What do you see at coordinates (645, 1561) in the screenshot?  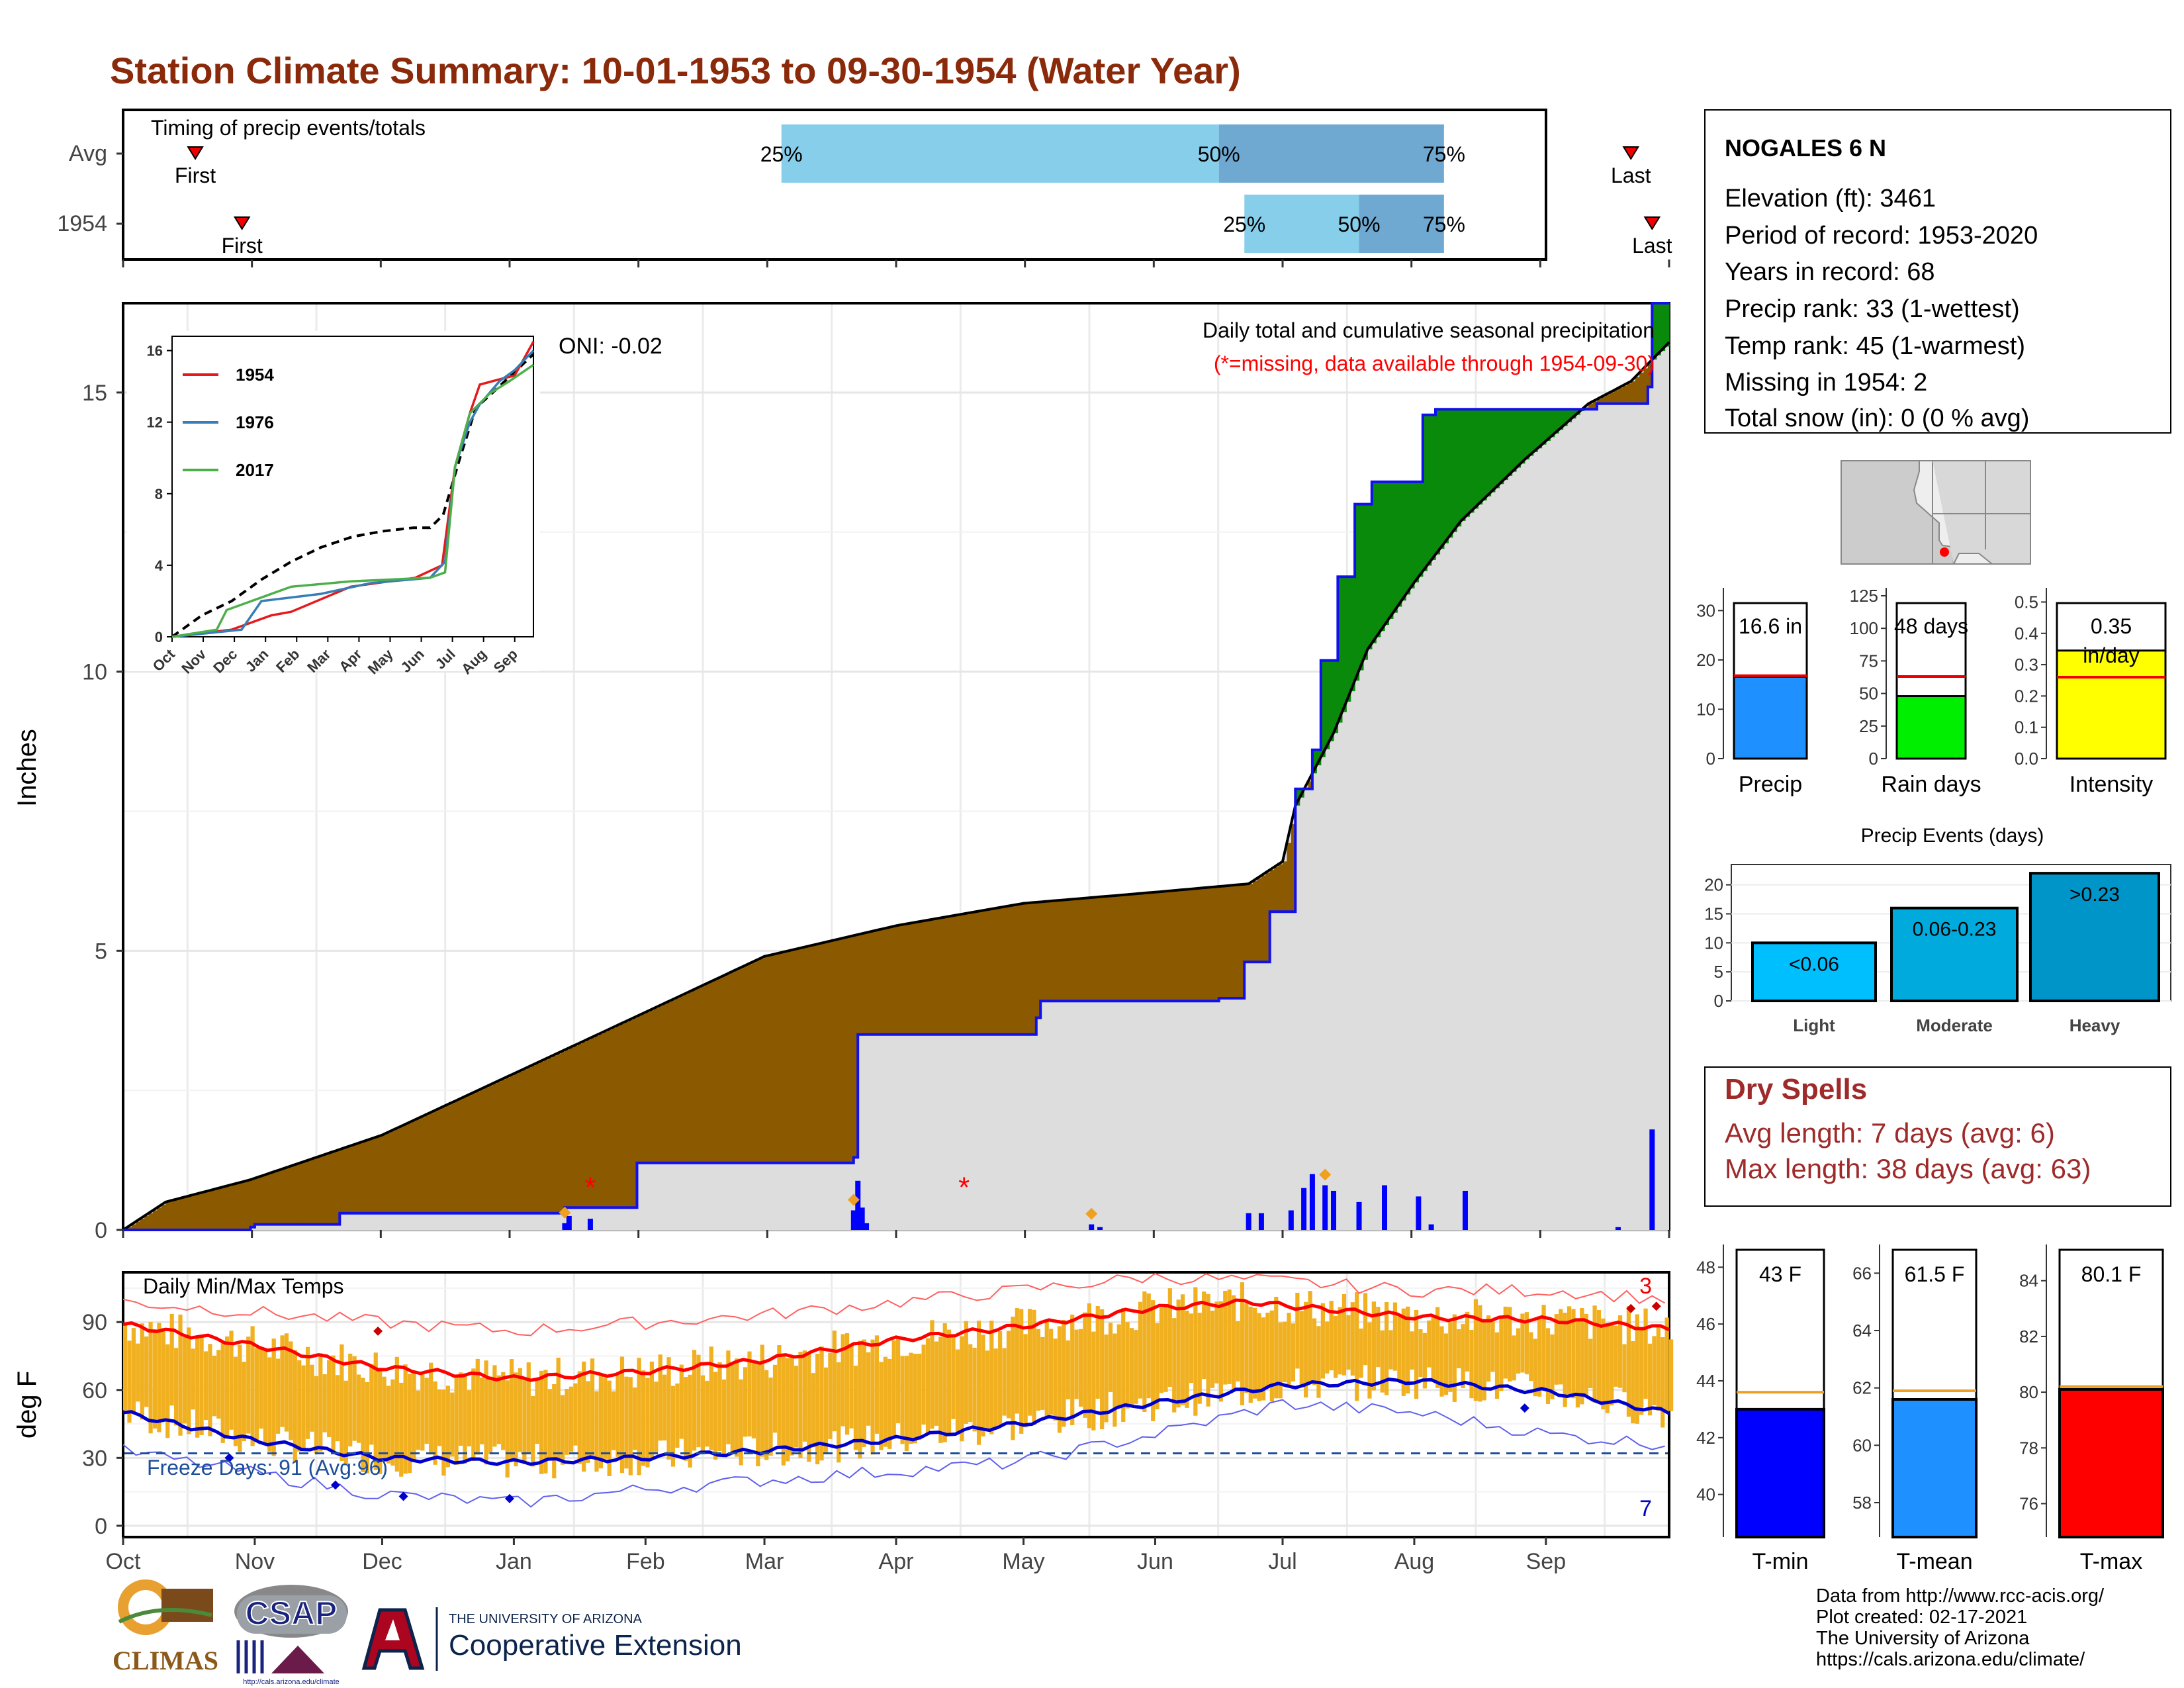 I see `month-tick-label: Feb` at bounding box center [645, 1561].